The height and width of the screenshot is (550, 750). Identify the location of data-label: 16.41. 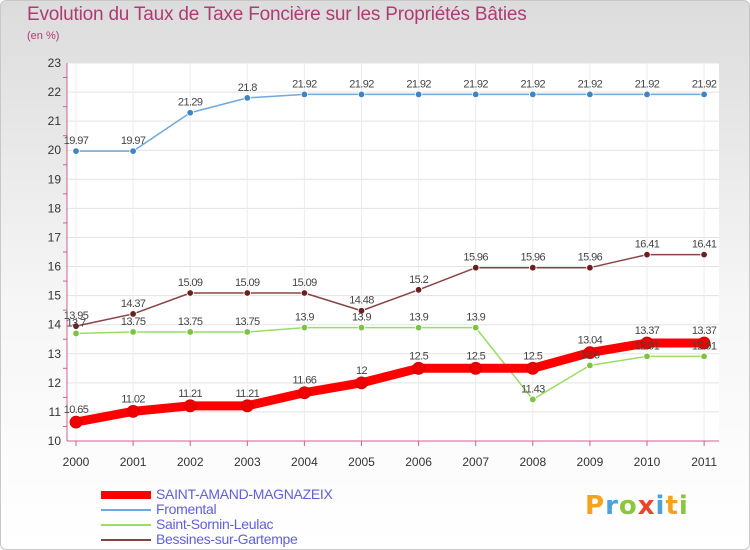
(647, 245).